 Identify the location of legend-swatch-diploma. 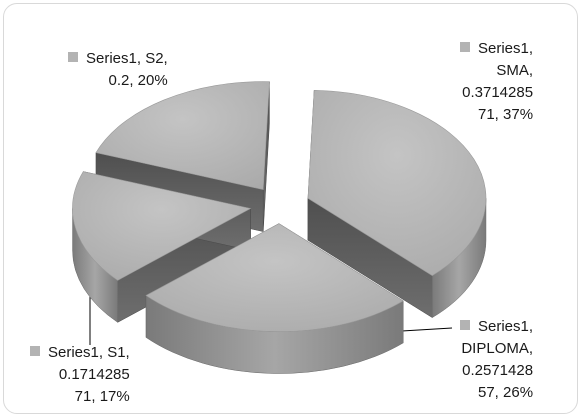
(465, 325).